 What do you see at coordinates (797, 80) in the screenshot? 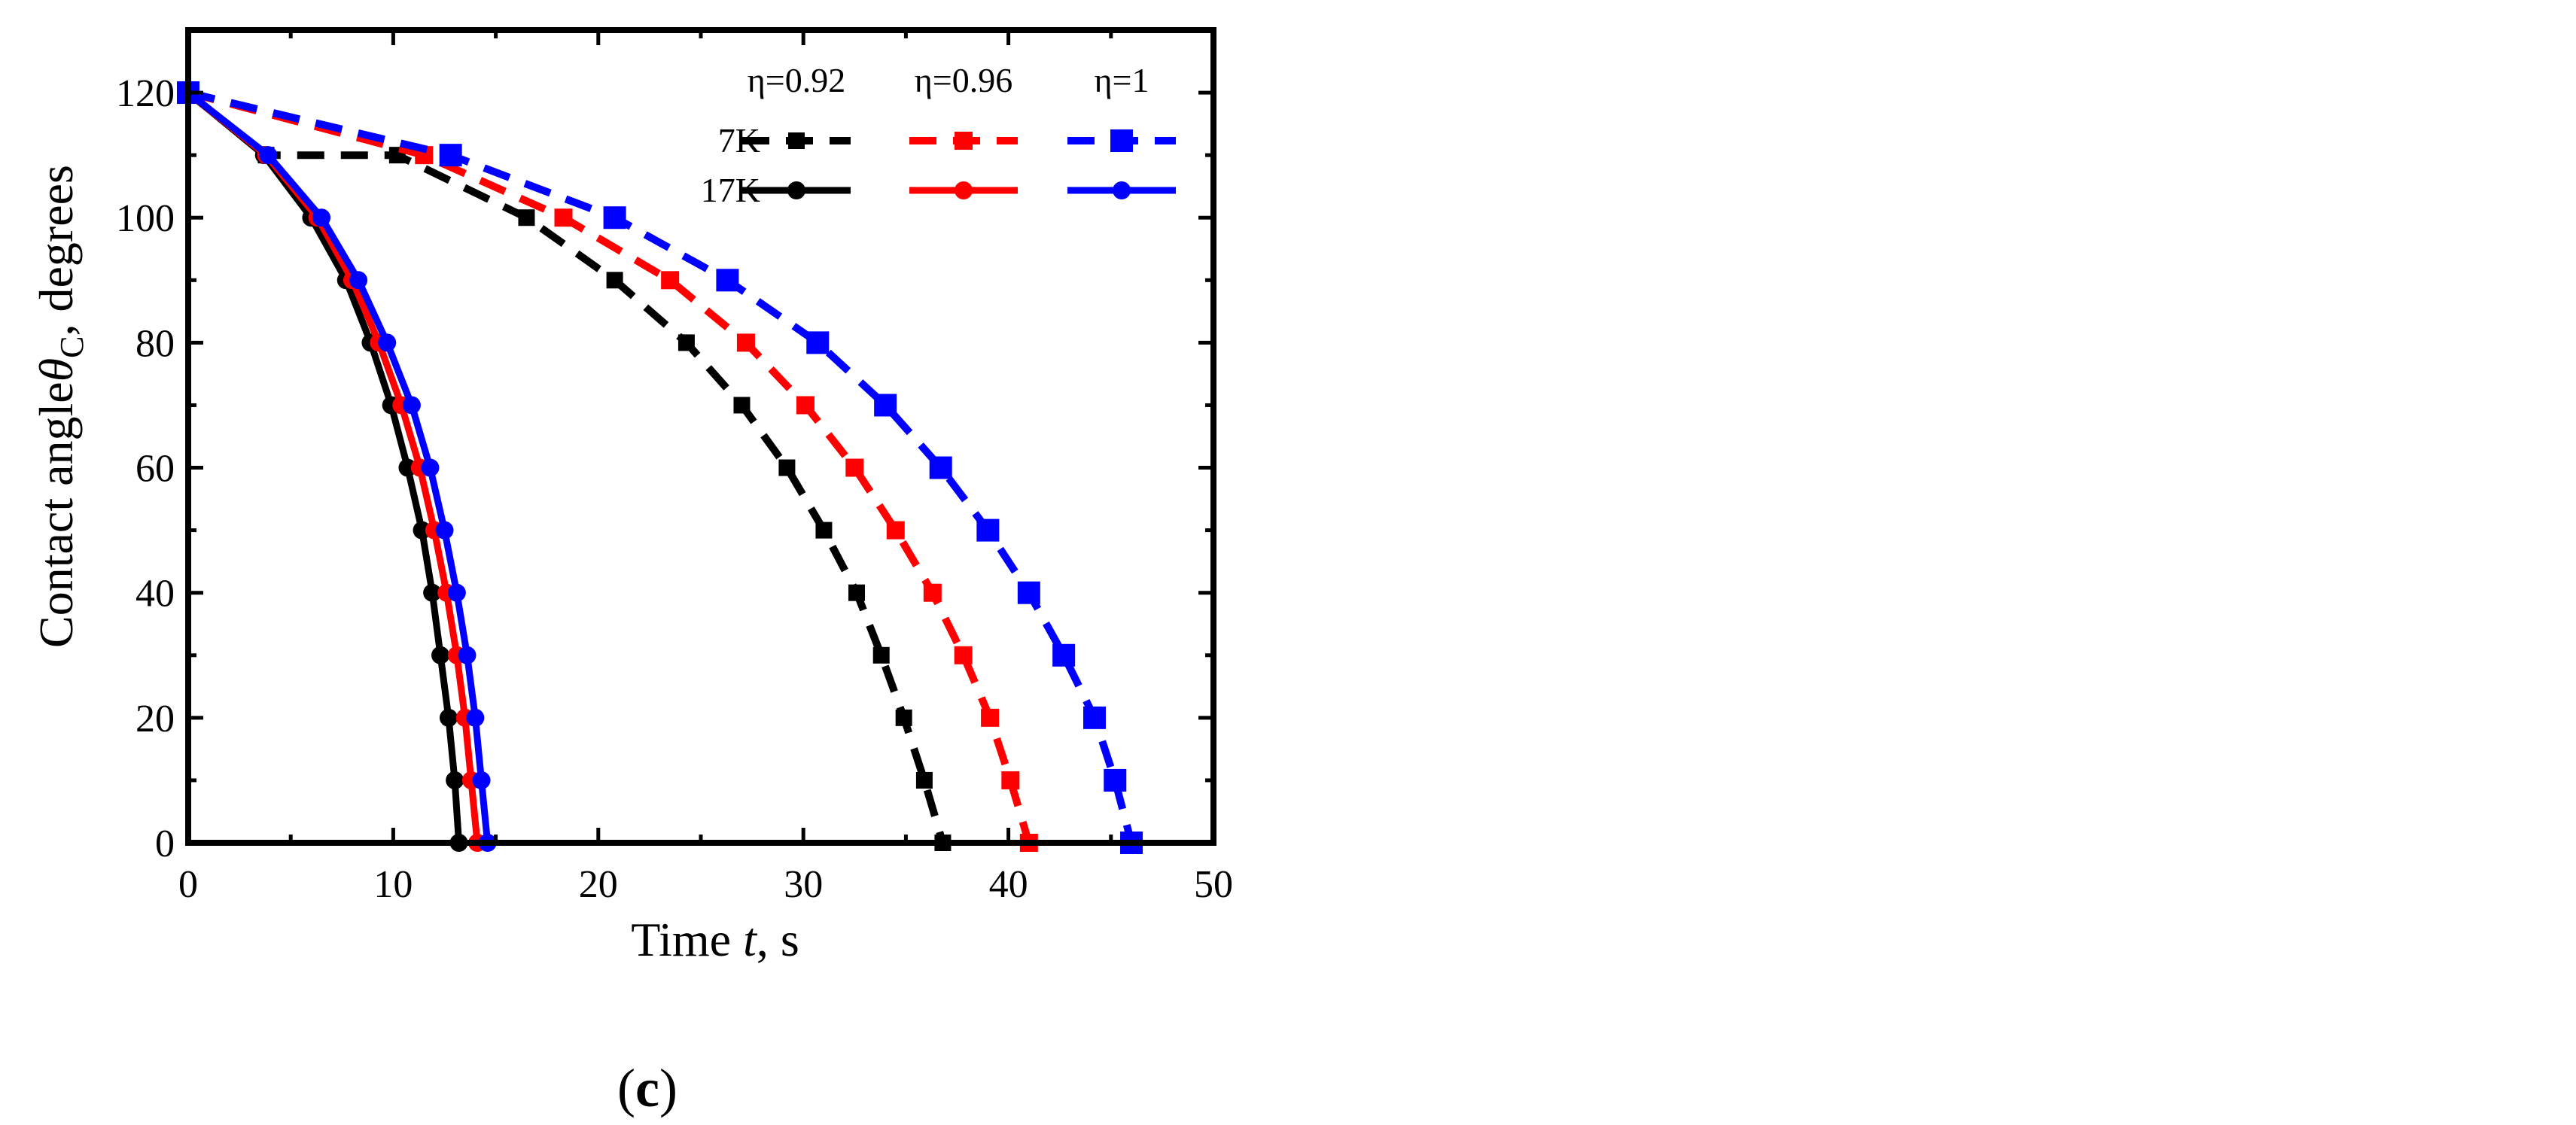
I see `legend-header-eta-092: η=0.92` at bounding box center [797, 80].